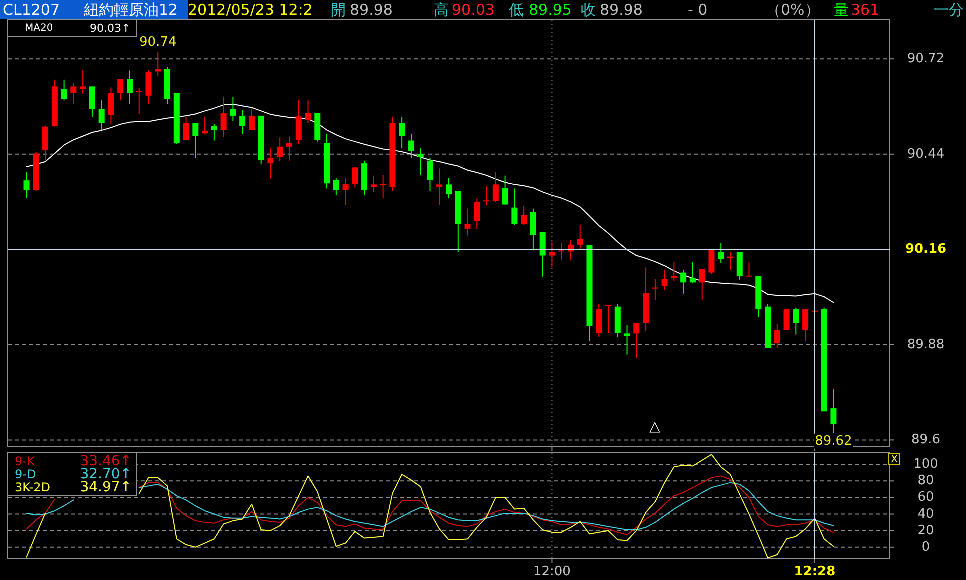  I want to click on ref-line-label: 90.16, so click(926, 250).